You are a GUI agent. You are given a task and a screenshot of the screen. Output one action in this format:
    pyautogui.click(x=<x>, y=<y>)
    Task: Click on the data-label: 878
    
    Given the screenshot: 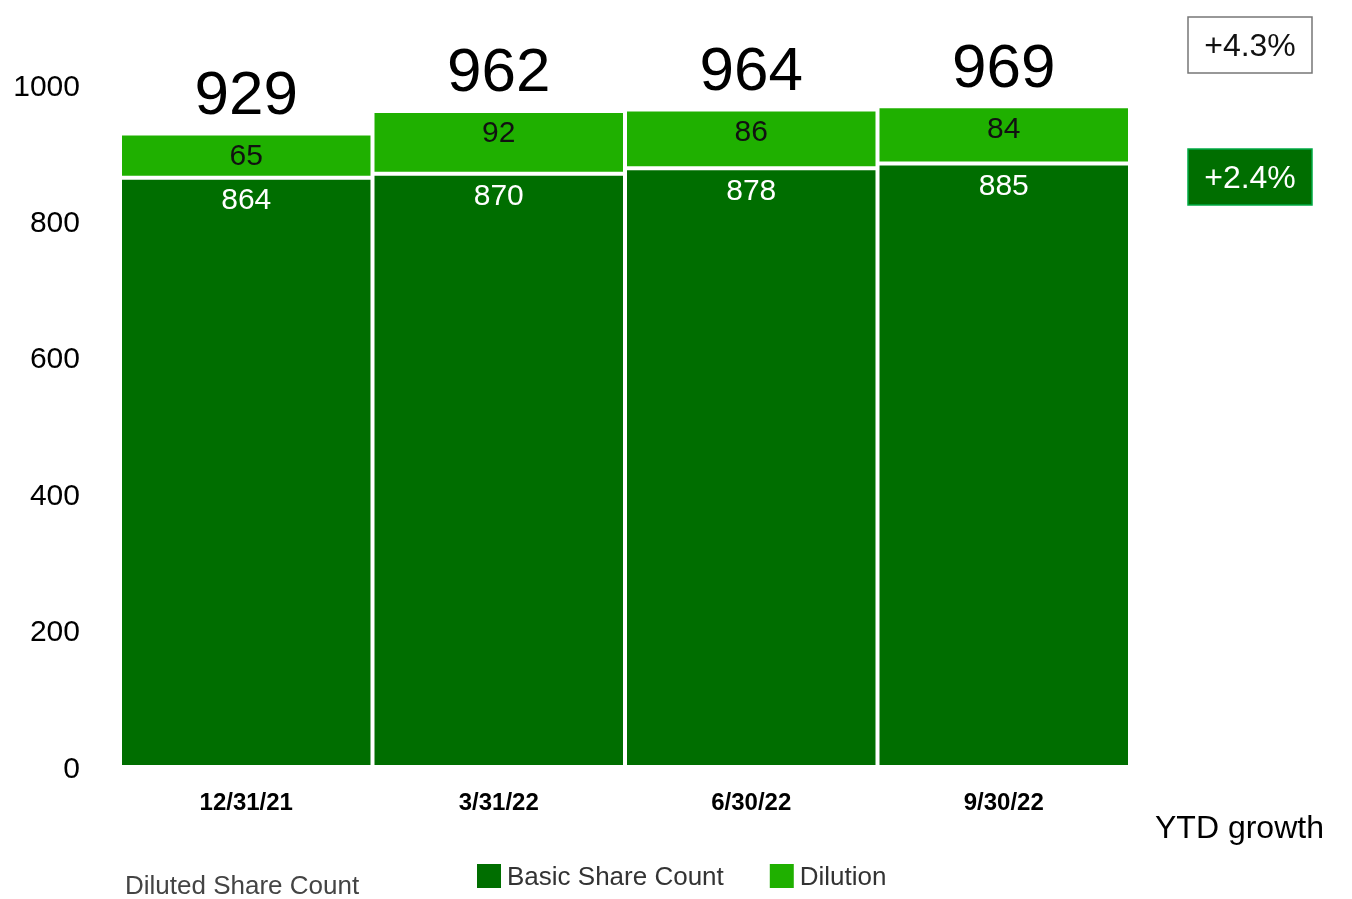 What is the action you would take?
    pyautogui.click(x=751, y=189)
    